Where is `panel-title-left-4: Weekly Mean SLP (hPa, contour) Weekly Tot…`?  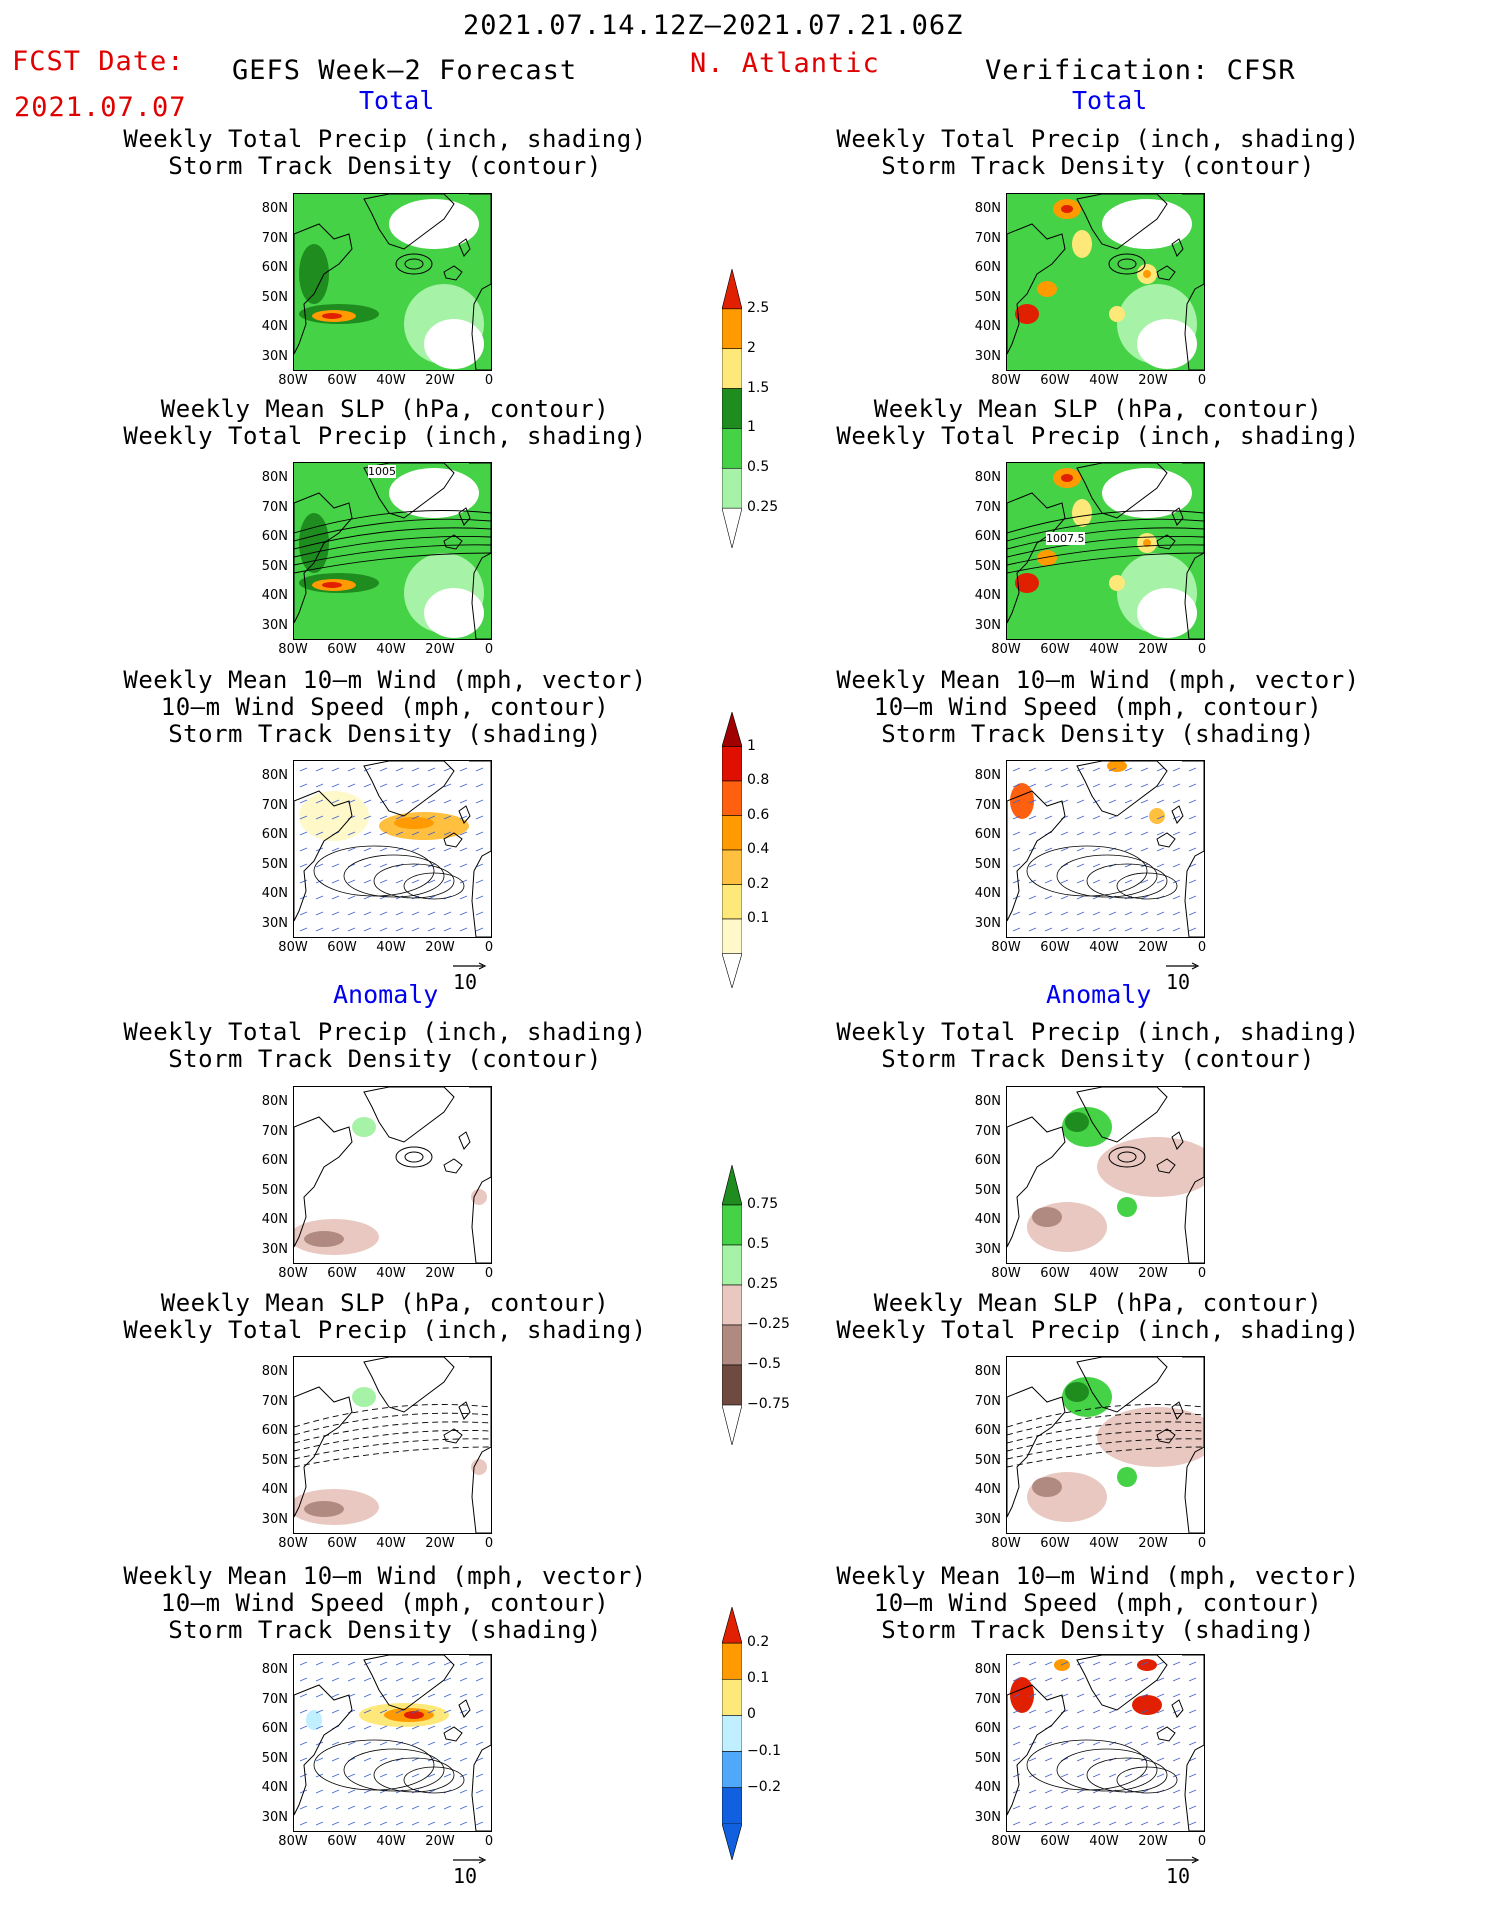
panel-title-left-4: Weekly Mean SLP (hPa, contour) Weekly Tot… is located at coordinates (385, 1317).